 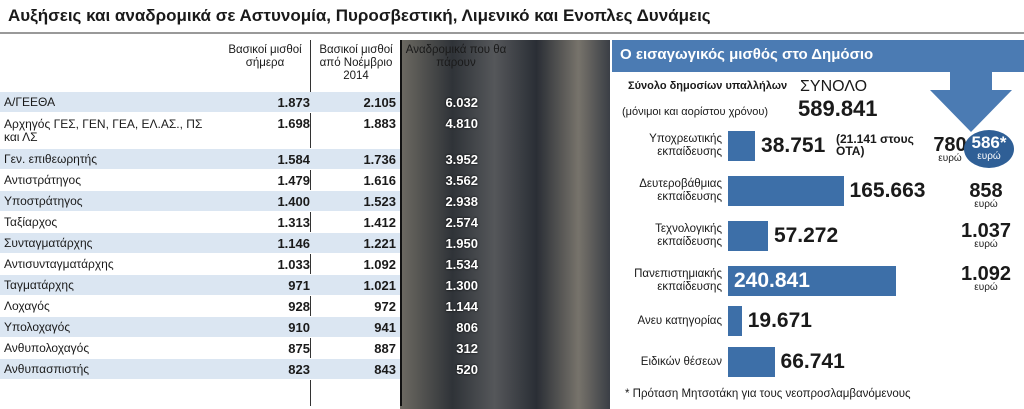 What do you see at coordinates (39, 285) in the screenshot?
I see `rank-name: Ταγματάρχης` at bounding box center [39, 285].